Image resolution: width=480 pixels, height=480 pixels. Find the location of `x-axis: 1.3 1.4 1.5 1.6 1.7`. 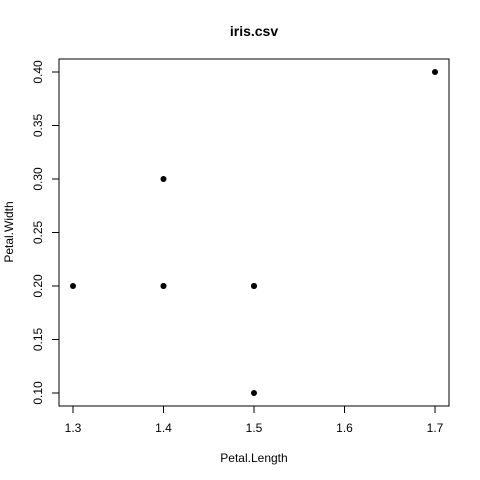

x-axis: 1.3 1.4 1.5 1.6 1.7 is located at coordinates (254, 420).